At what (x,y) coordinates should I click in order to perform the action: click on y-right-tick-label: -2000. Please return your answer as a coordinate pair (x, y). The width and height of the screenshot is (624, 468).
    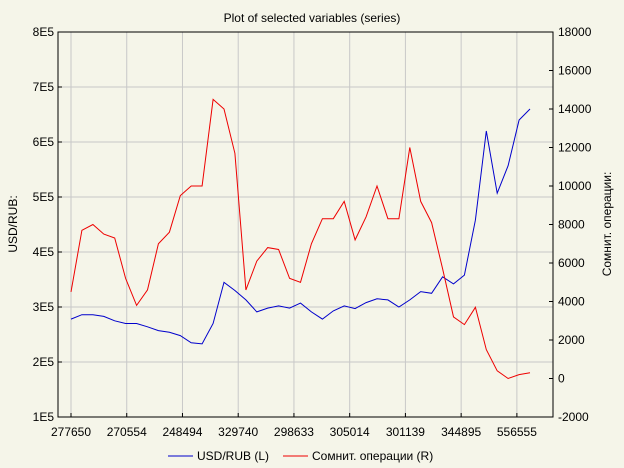
    Looking at the image, I should click on (573, 417).